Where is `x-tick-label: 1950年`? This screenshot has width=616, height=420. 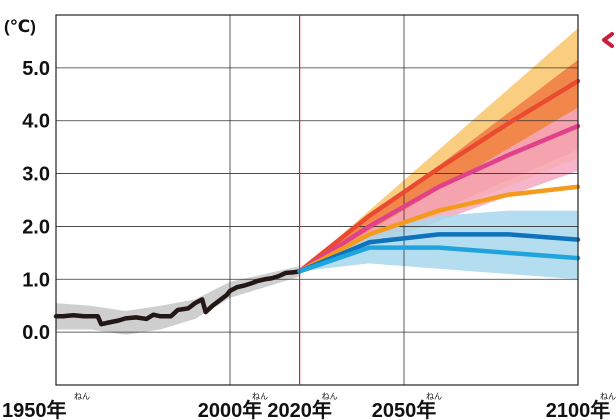 x-tick-label: 1950年 is located at coordinates (34, 409).